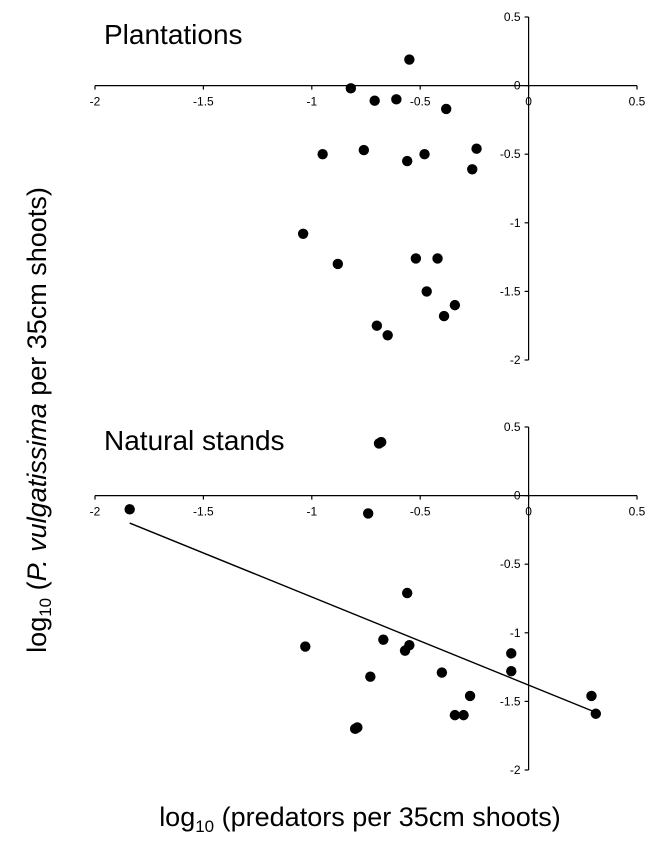 This screenshot has width=665, height=849. What do you see at coordinates (173, 34) in the screenshot?
I see `plantations-title: Plantations` at bounding box center [173, 34].